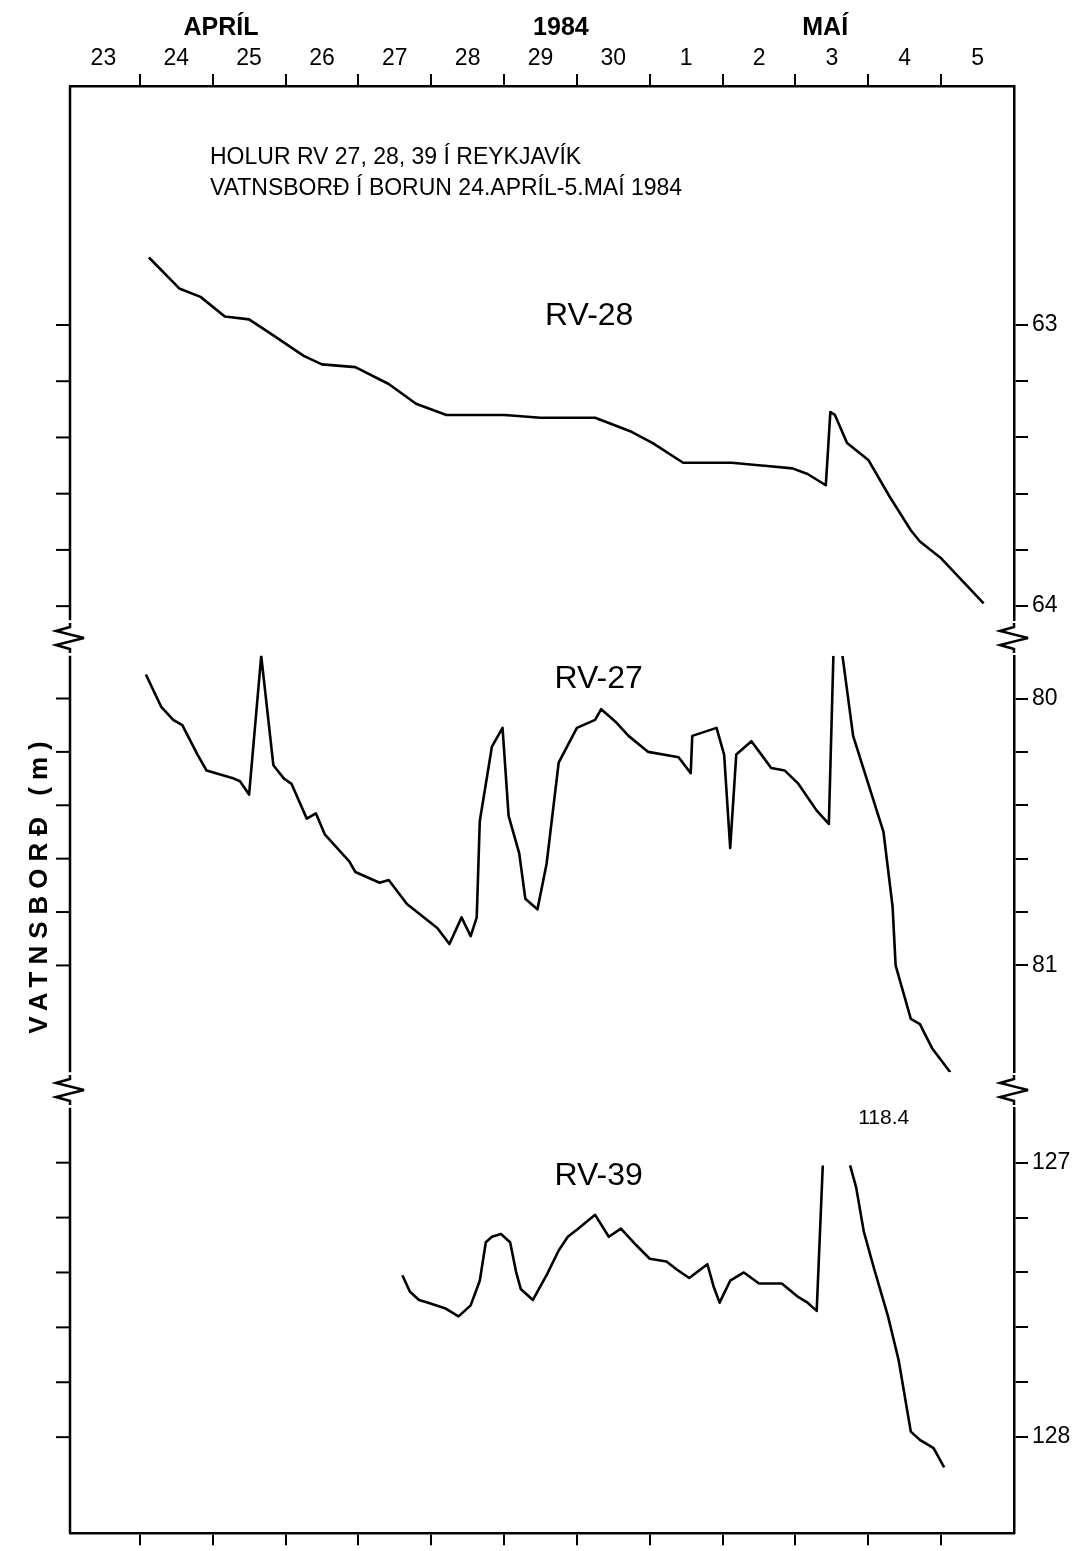 The height and width of the screenshot is (1551, 1078). Describe the element at coordinates (221, 25) in the screenshot. I see `text: APRÍL` at that location.